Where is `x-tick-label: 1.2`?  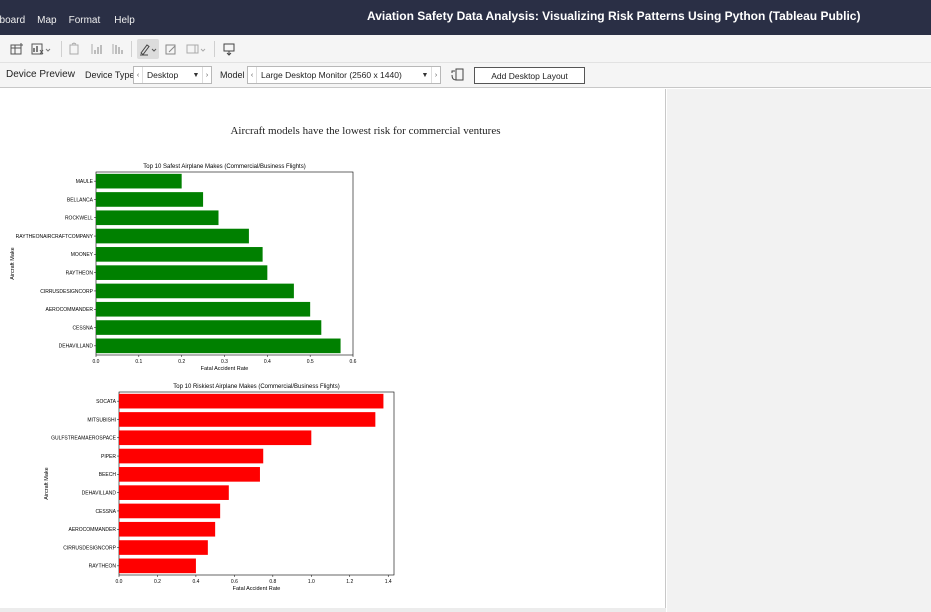
x-tick-label: 1.2 is located at coordinates (349, 582).